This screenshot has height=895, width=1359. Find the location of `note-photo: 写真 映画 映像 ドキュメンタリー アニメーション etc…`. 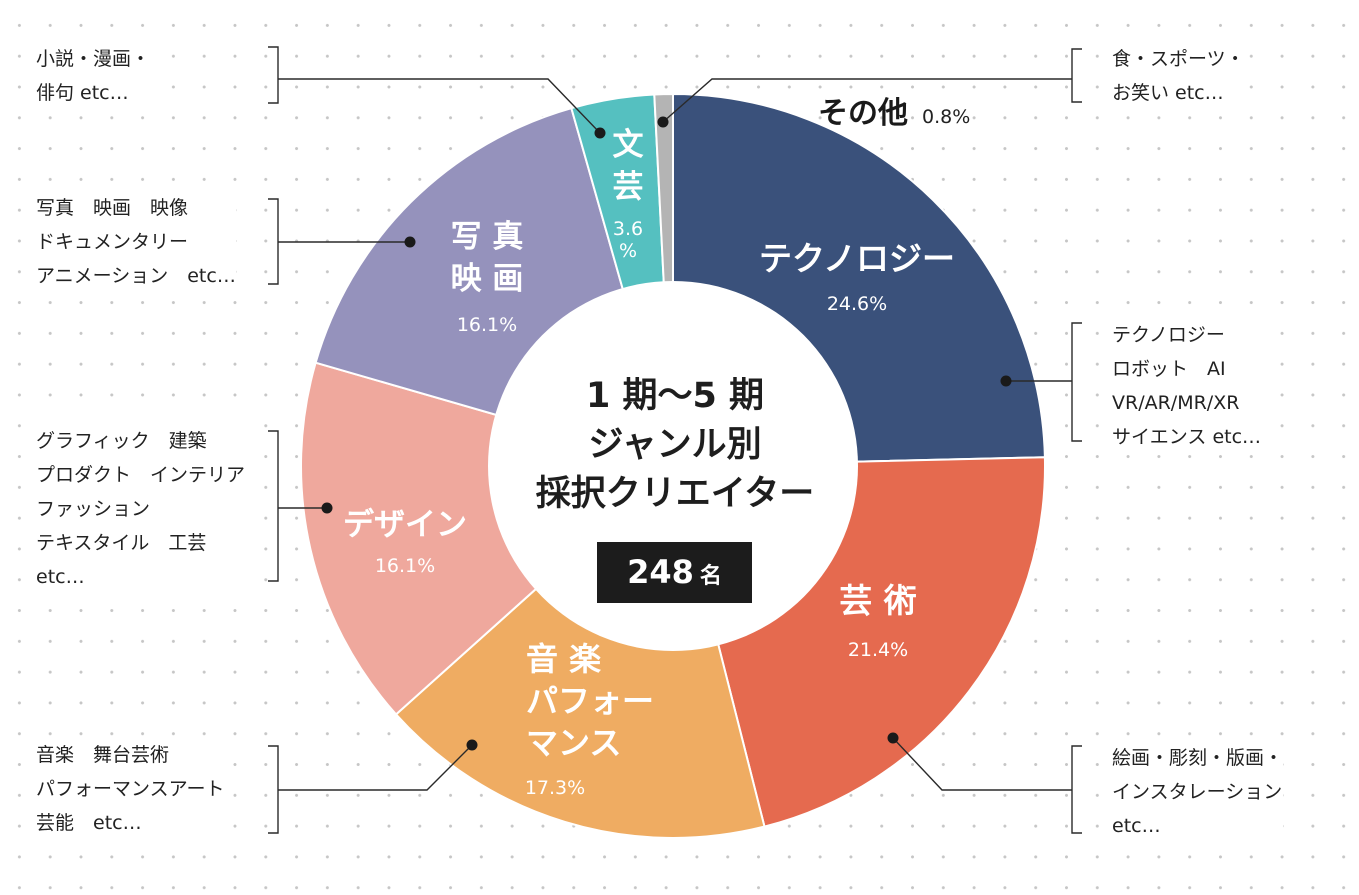

note-photo: 写真 映画 映像 ドキュメンタリー アニメーション etc… is located at coordinates (136, 242).